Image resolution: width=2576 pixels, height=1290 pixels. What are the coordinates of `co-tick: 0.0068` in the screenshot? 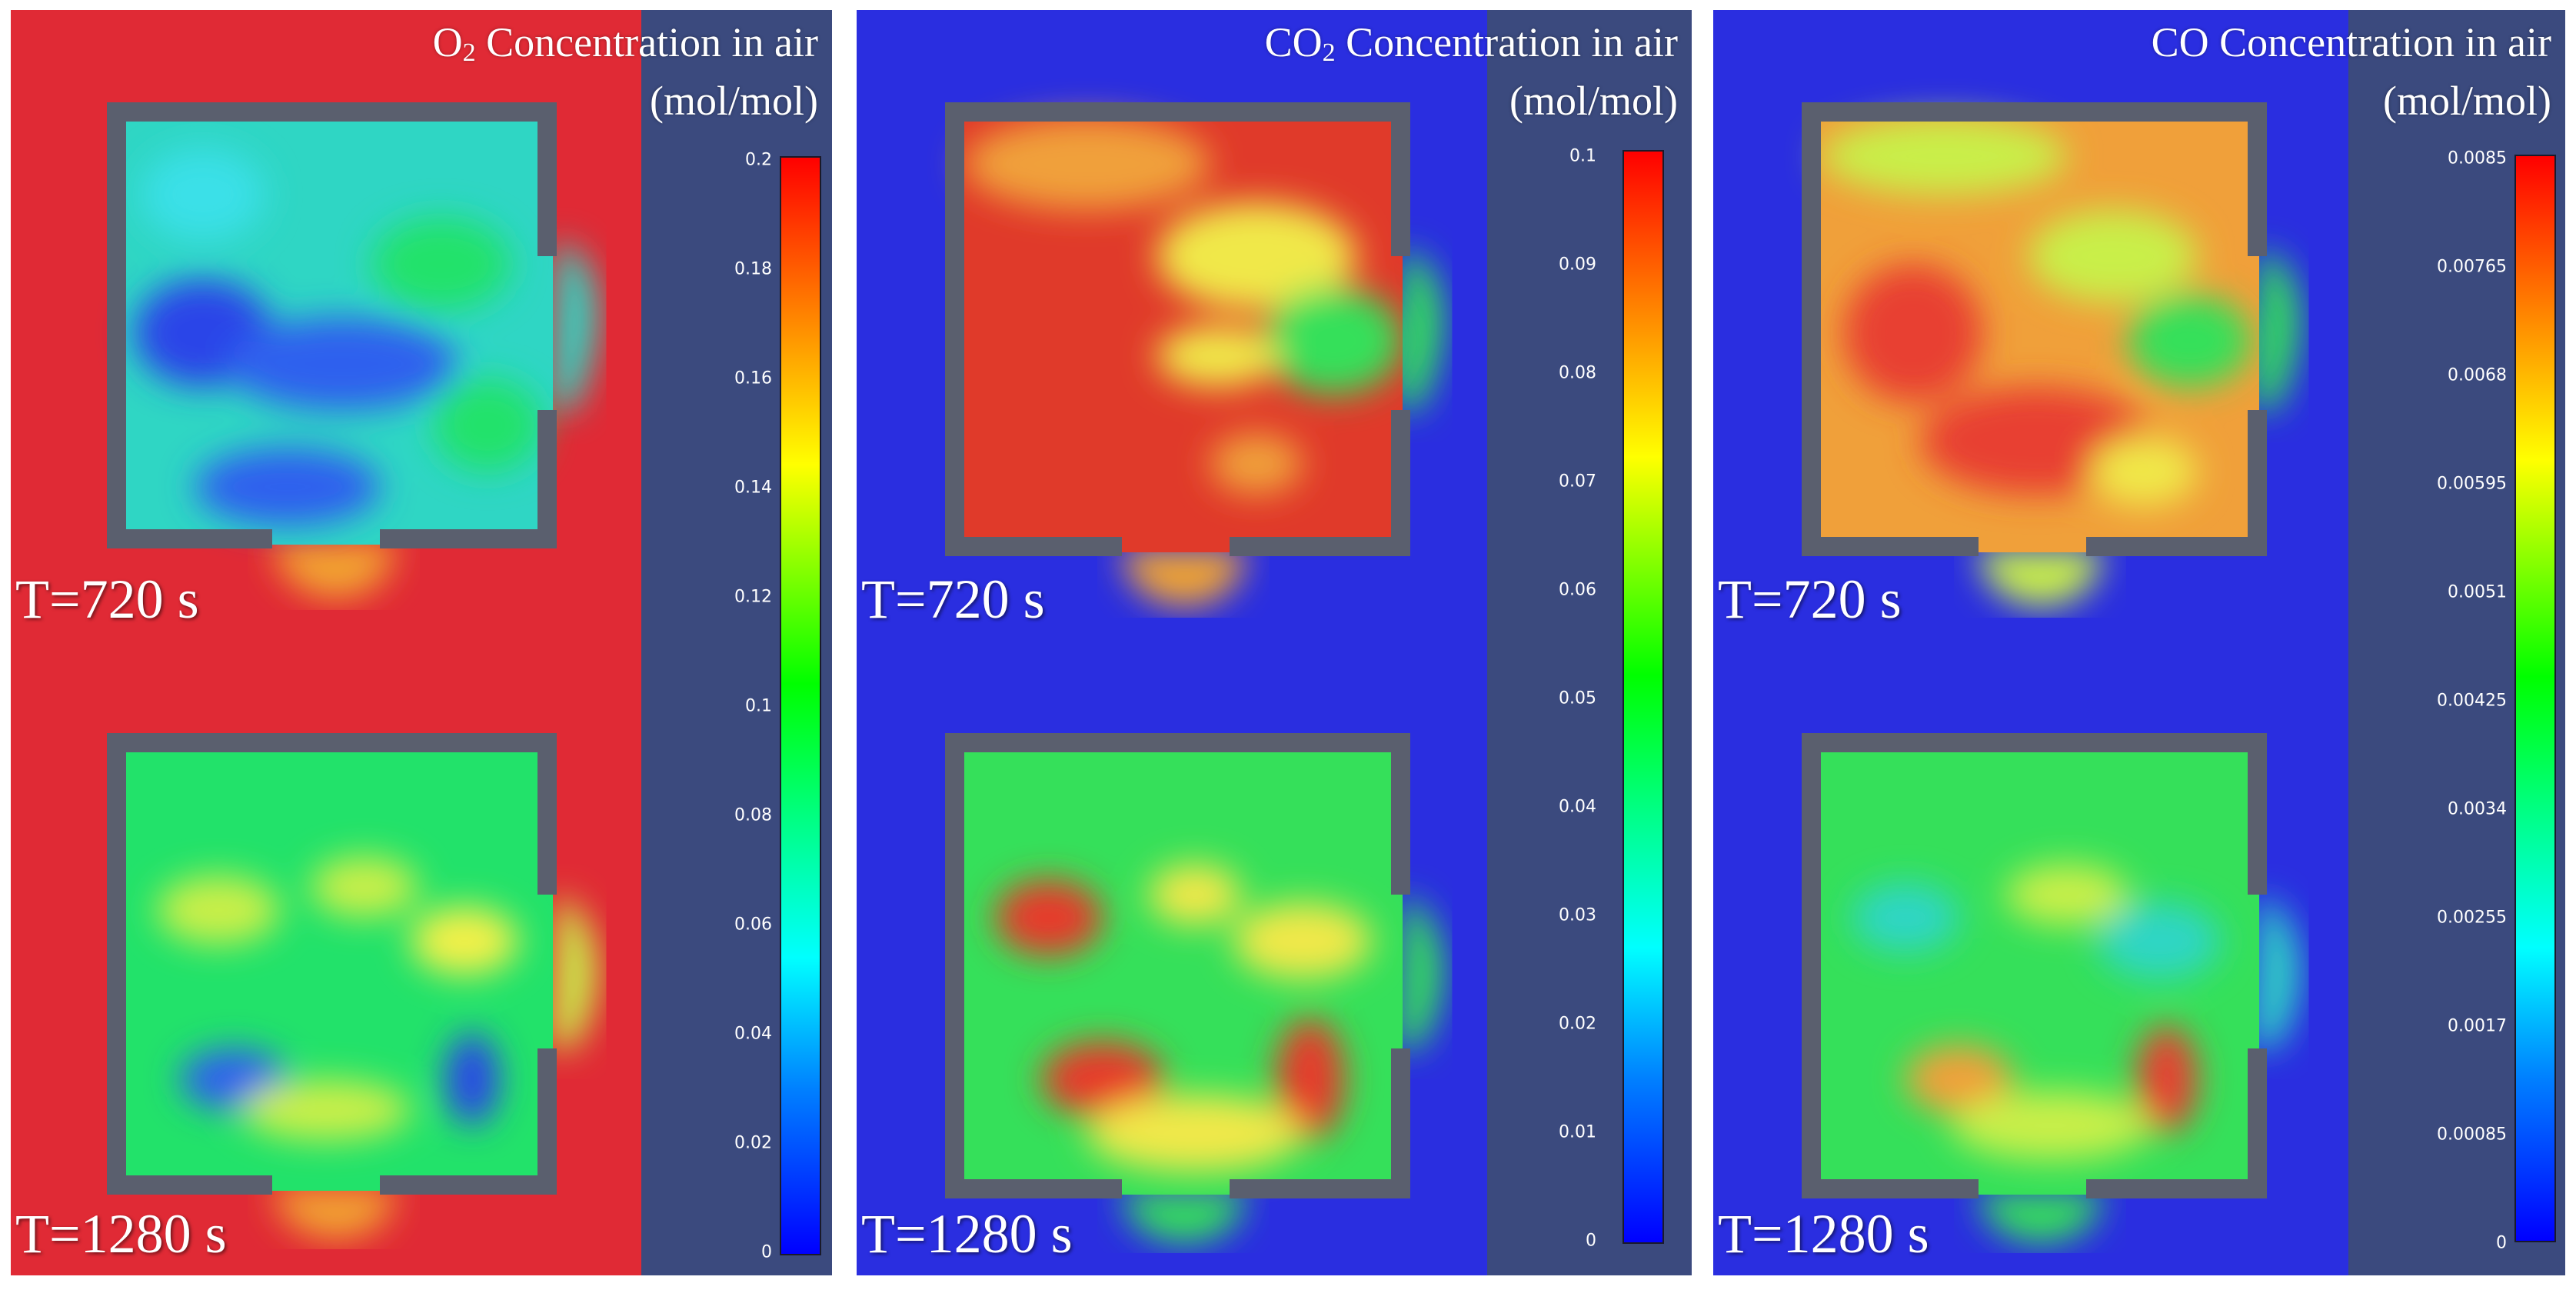 It's located at (2477, 375).